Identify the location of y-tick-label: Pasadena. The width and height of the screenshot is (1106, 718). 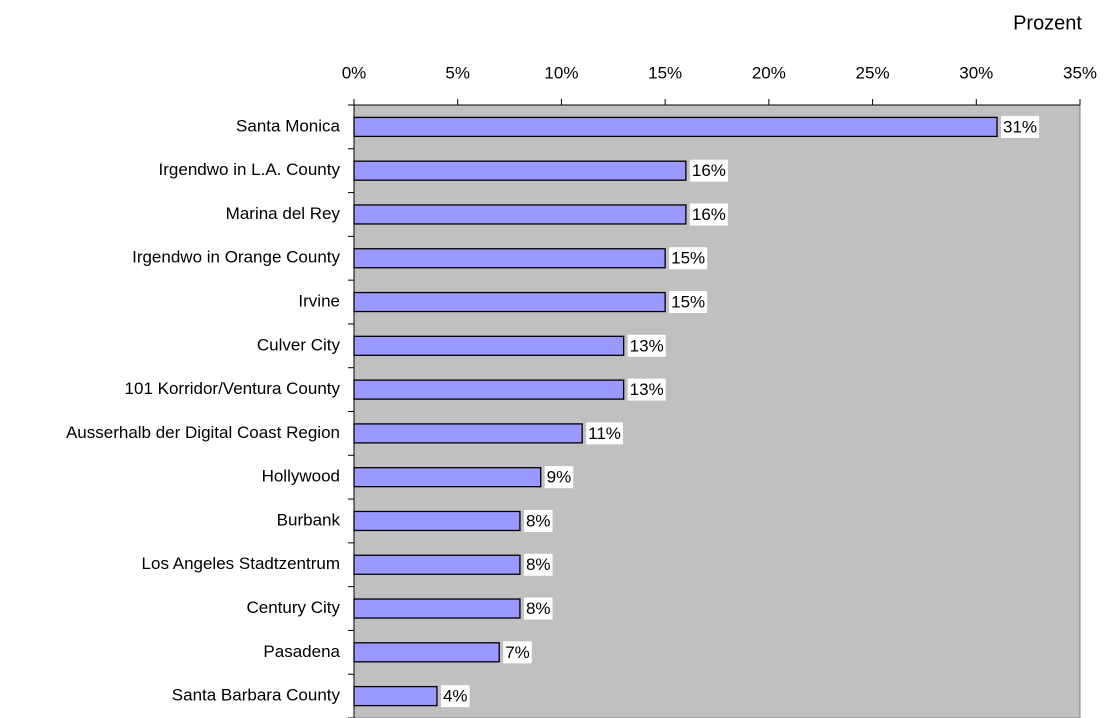
(301, 651).